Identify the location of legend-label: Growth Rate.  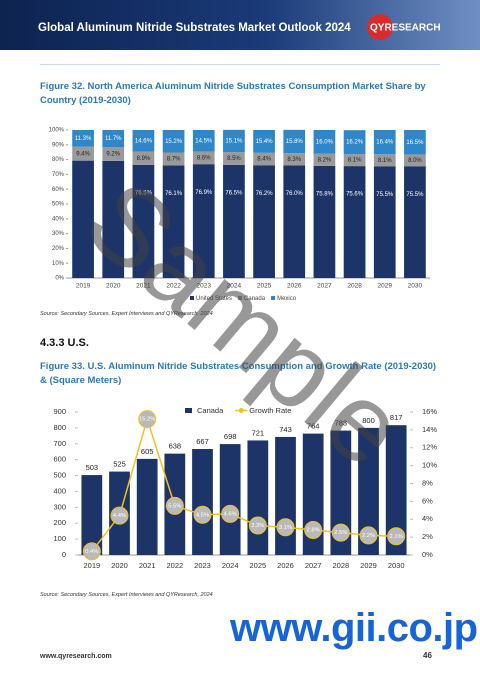
(270, 410).